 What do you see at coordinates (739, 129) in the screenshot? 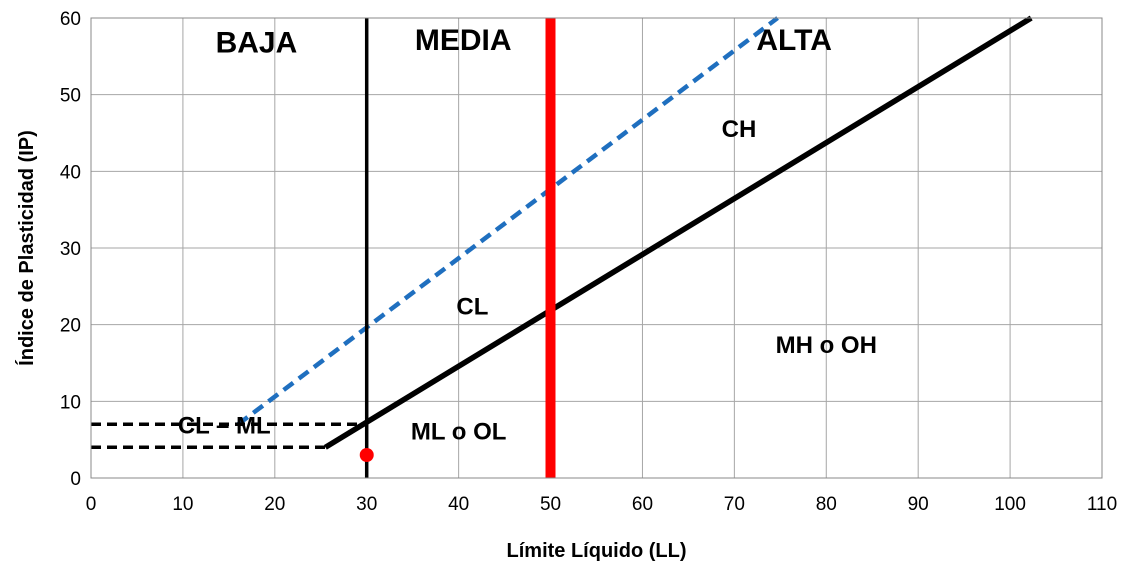
I see `zone-label: CH` at bounding box center [739, 129].